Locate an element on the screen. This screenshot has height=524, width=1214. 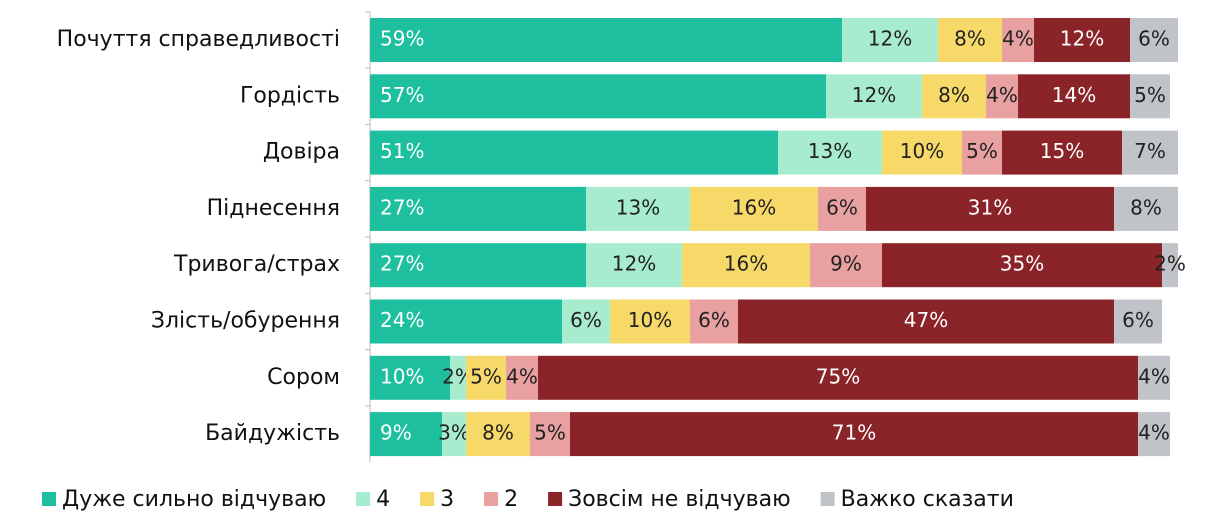
value-label: 9% is located at coordinates (846, 264).